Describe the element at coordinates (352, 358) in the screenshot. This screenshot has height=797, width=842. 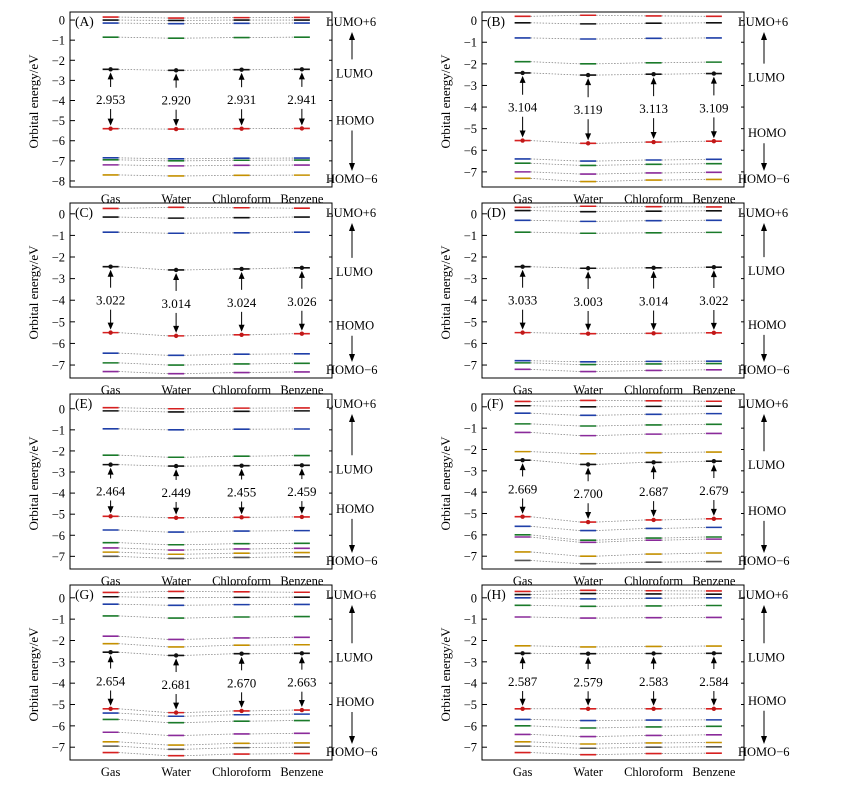
I see `occupied-arrowhead` at that location.